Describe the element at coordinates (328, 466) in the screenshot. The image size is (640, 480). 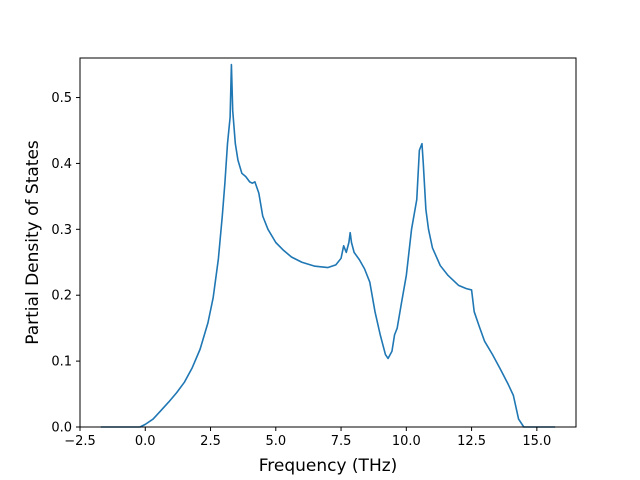
I see `x-axis-label: Frequency (THz)` at that location.